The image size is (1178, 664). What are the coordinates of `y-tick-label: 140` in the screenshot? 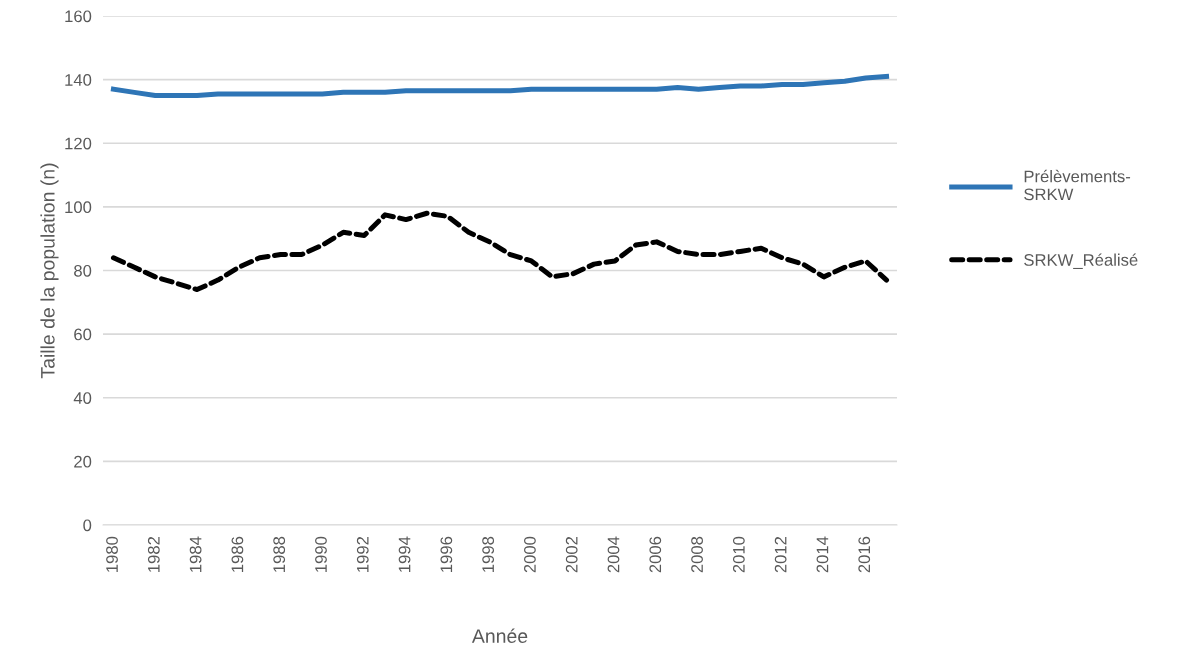 It's located at (78, 80).